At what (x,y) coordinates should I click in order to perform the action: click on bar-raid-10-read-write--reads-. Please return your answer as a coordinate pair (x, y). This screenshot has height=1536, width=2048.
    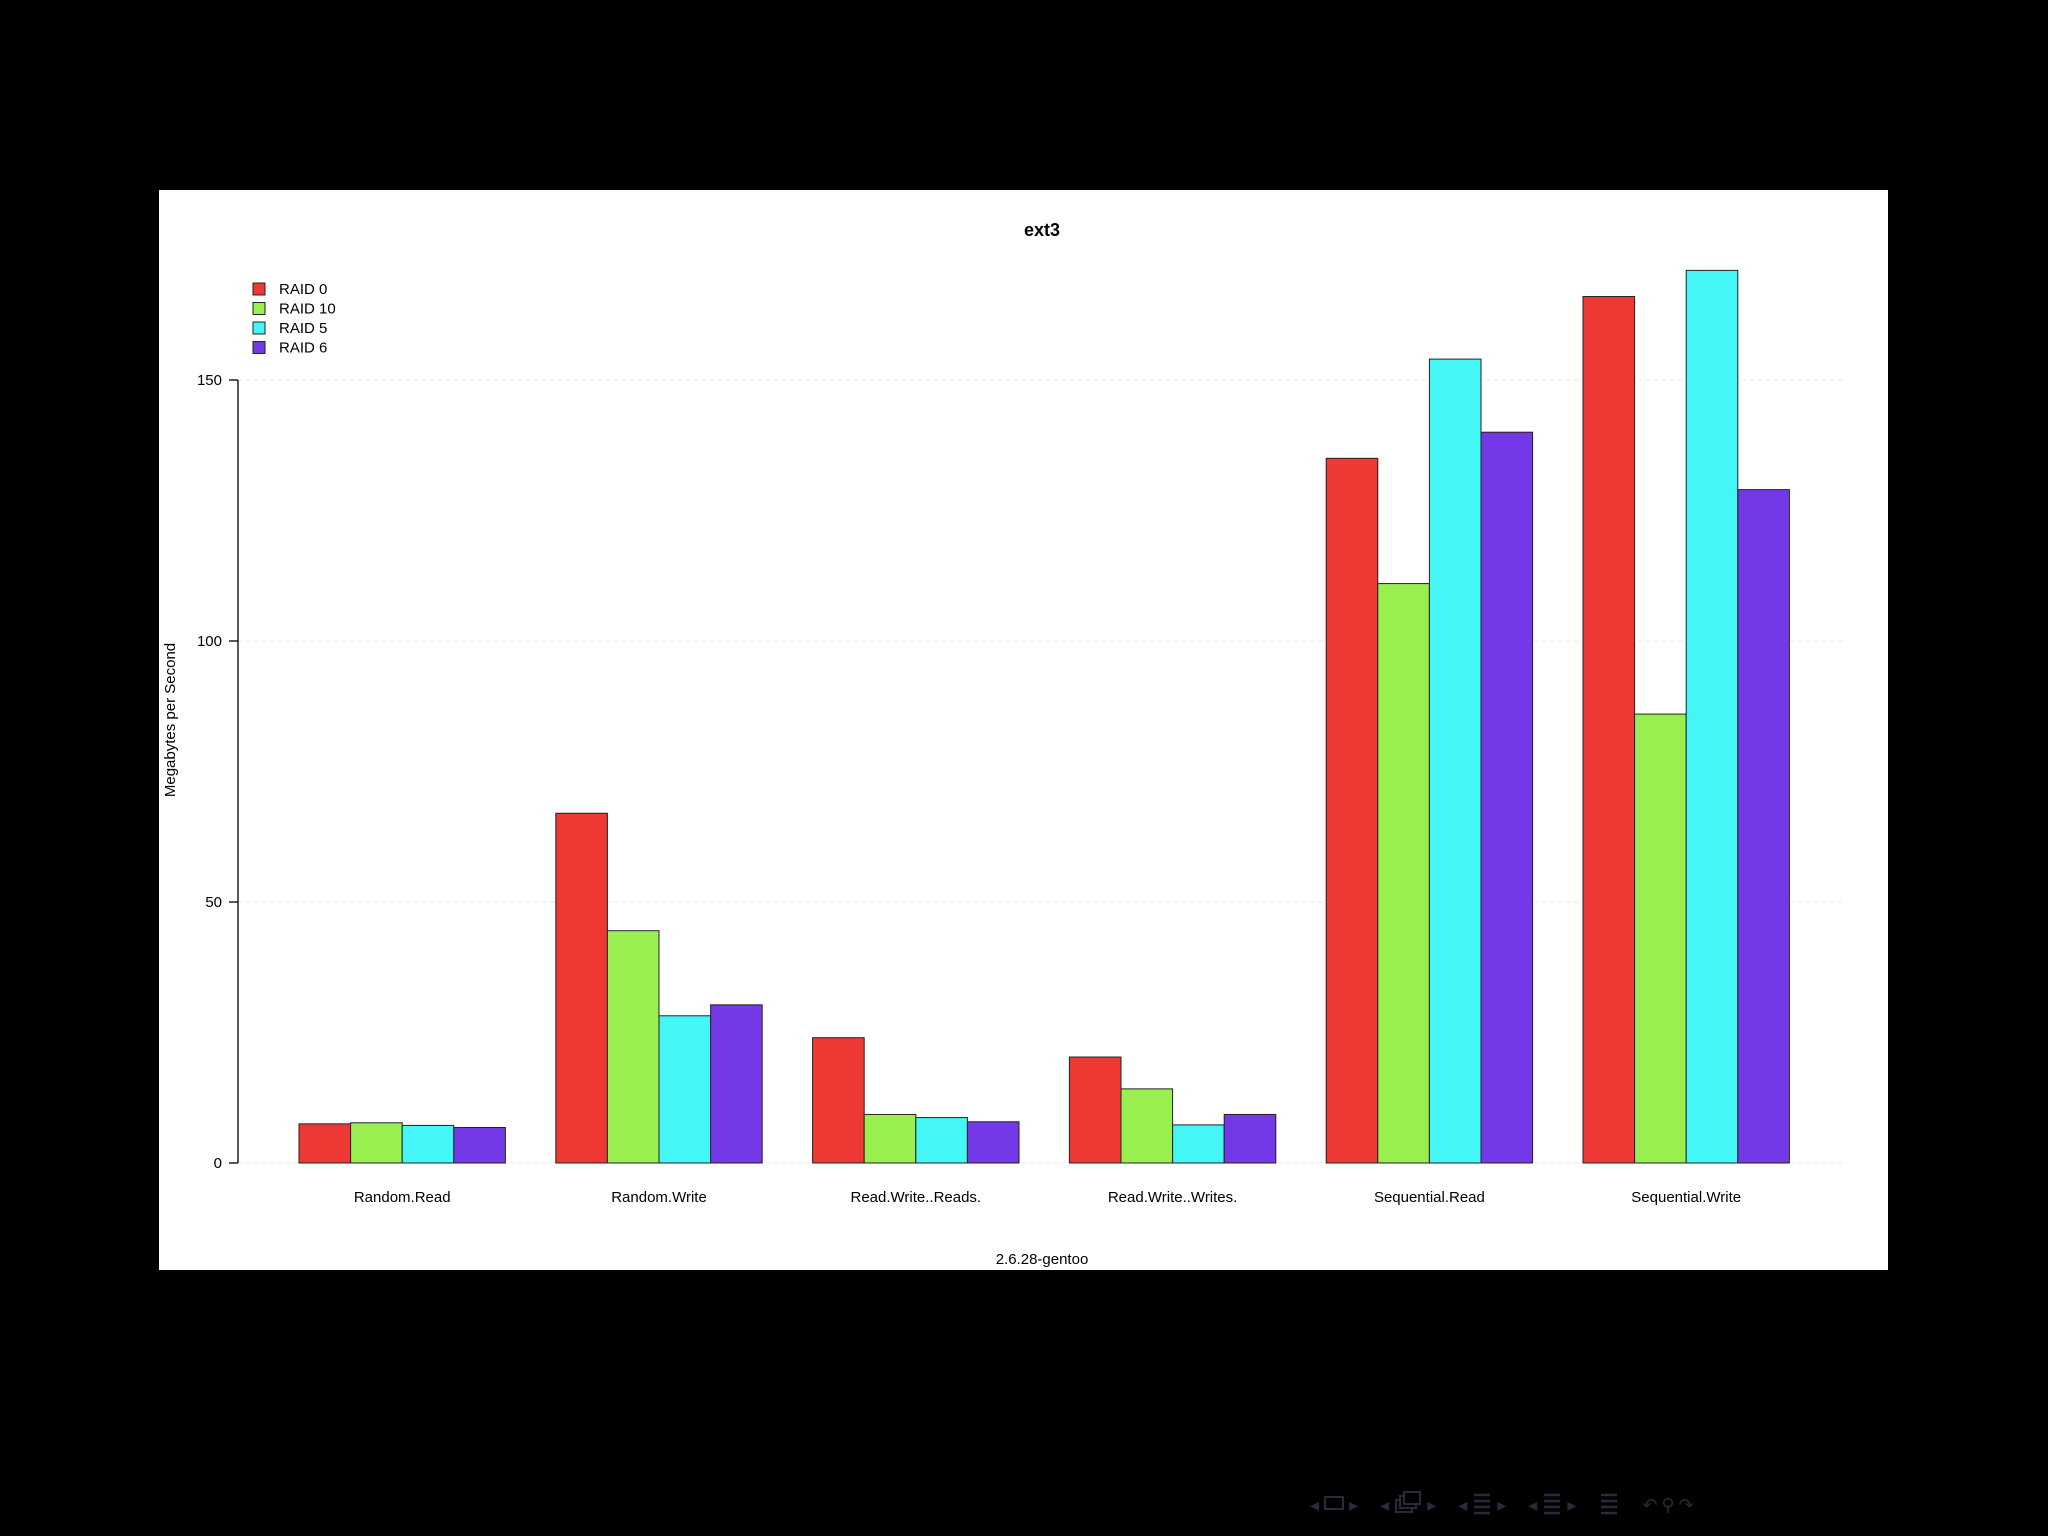
    Looking at the image, I should click on (890, 1138).